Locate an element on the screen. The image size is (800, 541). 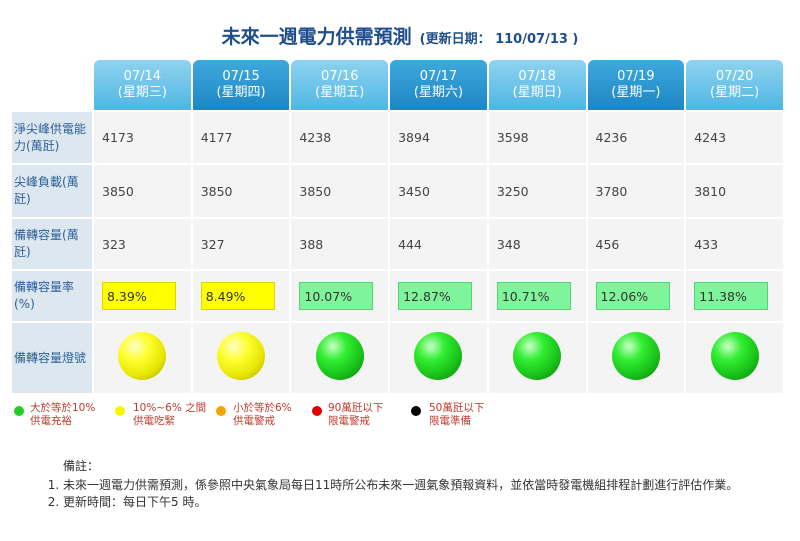
peak-load-value: 3250 is located at coordinates (537, 191).